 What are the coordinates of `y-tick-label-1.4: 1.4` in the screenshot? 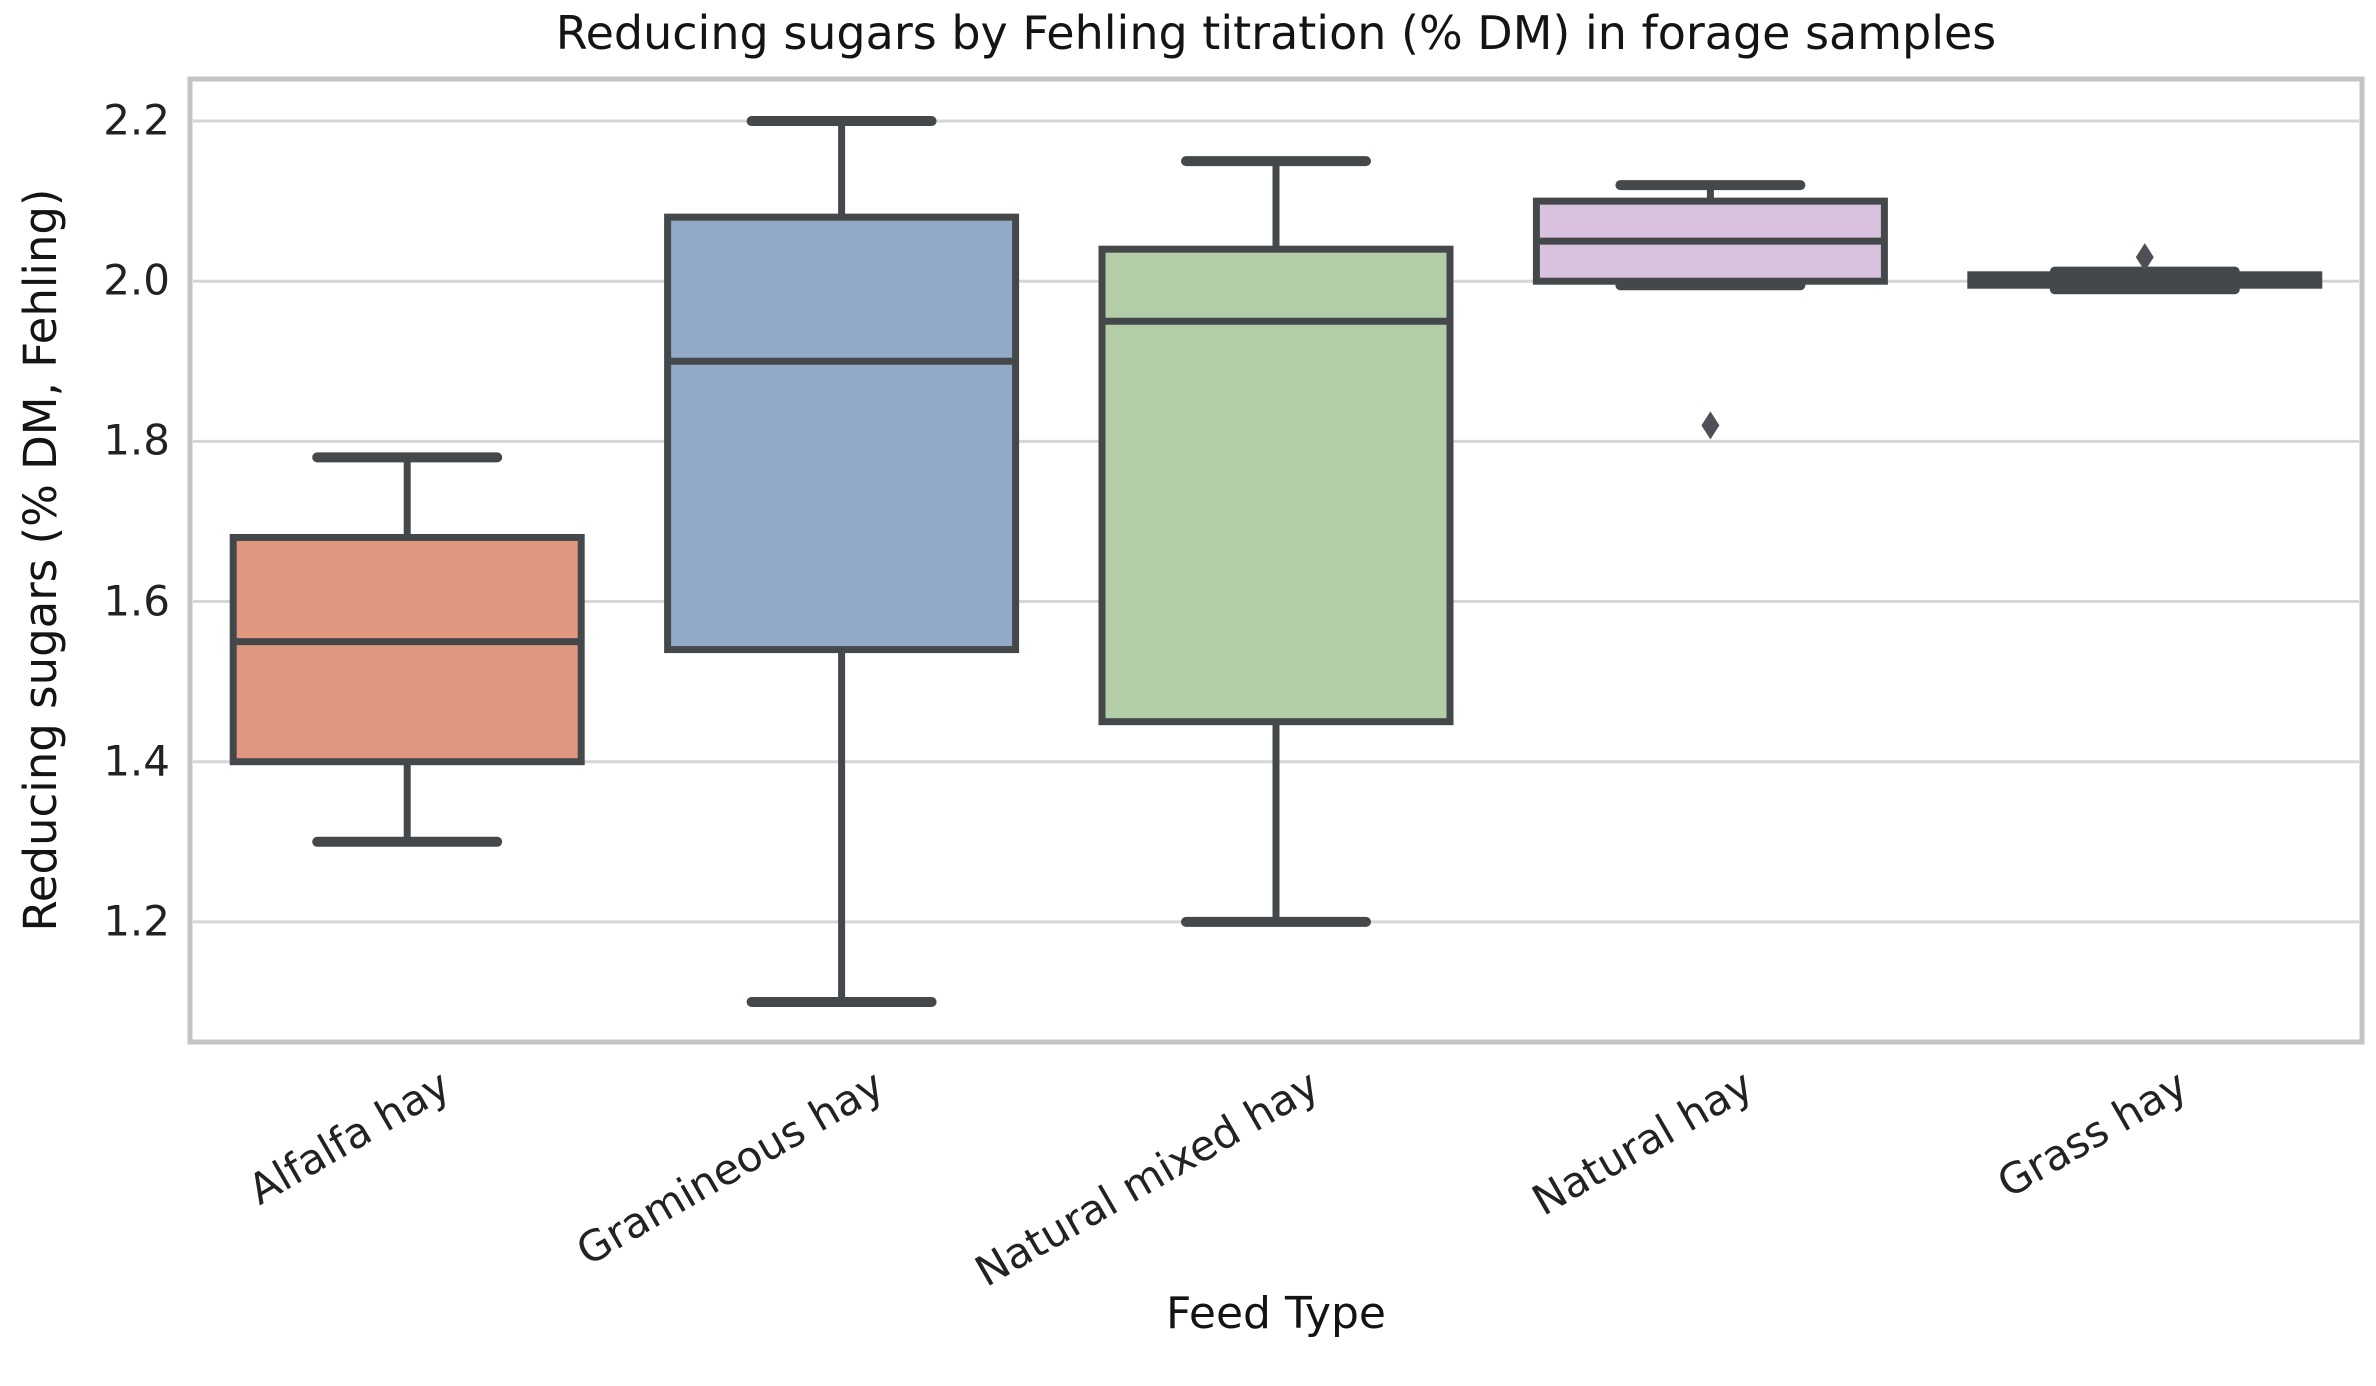 It's located at (136, 761).